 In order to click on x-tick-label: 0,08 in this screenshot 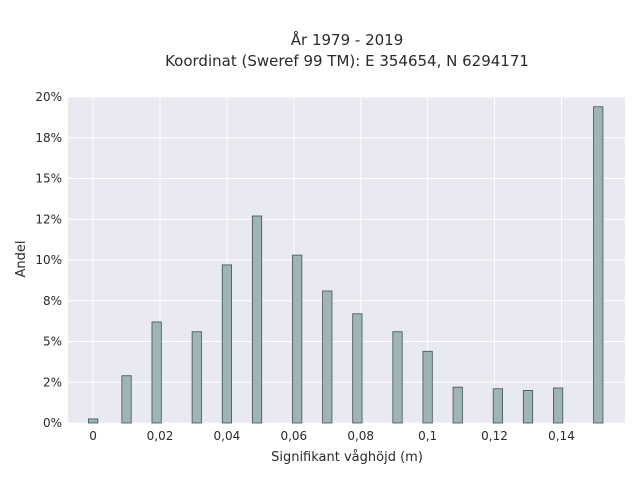, I will do `click(360, 436)`.